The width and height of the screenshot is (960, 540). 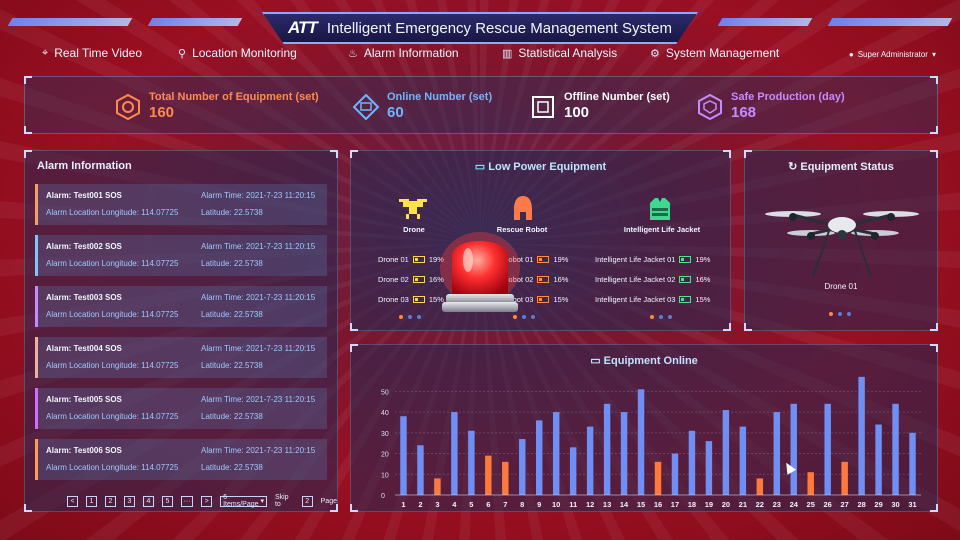 What do you see at coordinates (385, 392) in the screenshot?
I see `y-tick-label: 50` at bounding box center [385, 392].